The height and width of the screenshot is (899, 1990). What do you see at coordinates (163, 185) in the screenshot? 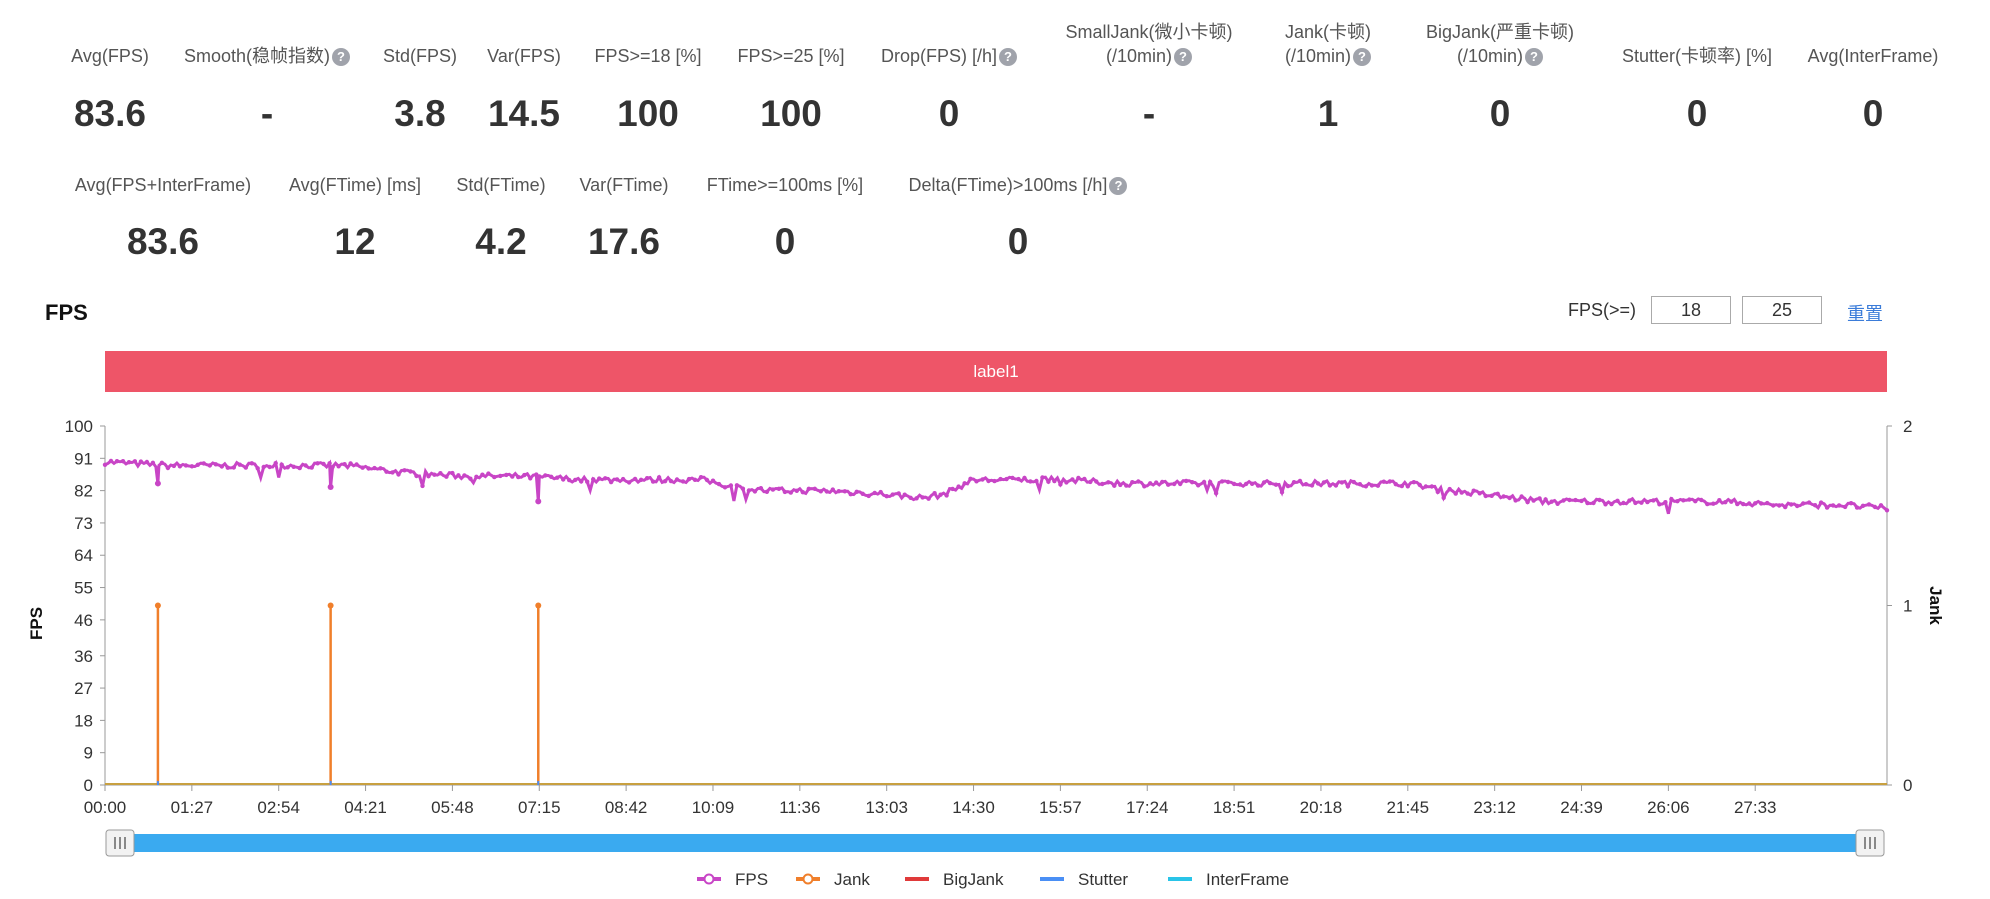
I see `metric-label-text: Avg(FPS+InterFrame)` at bounding box center [163, 185].